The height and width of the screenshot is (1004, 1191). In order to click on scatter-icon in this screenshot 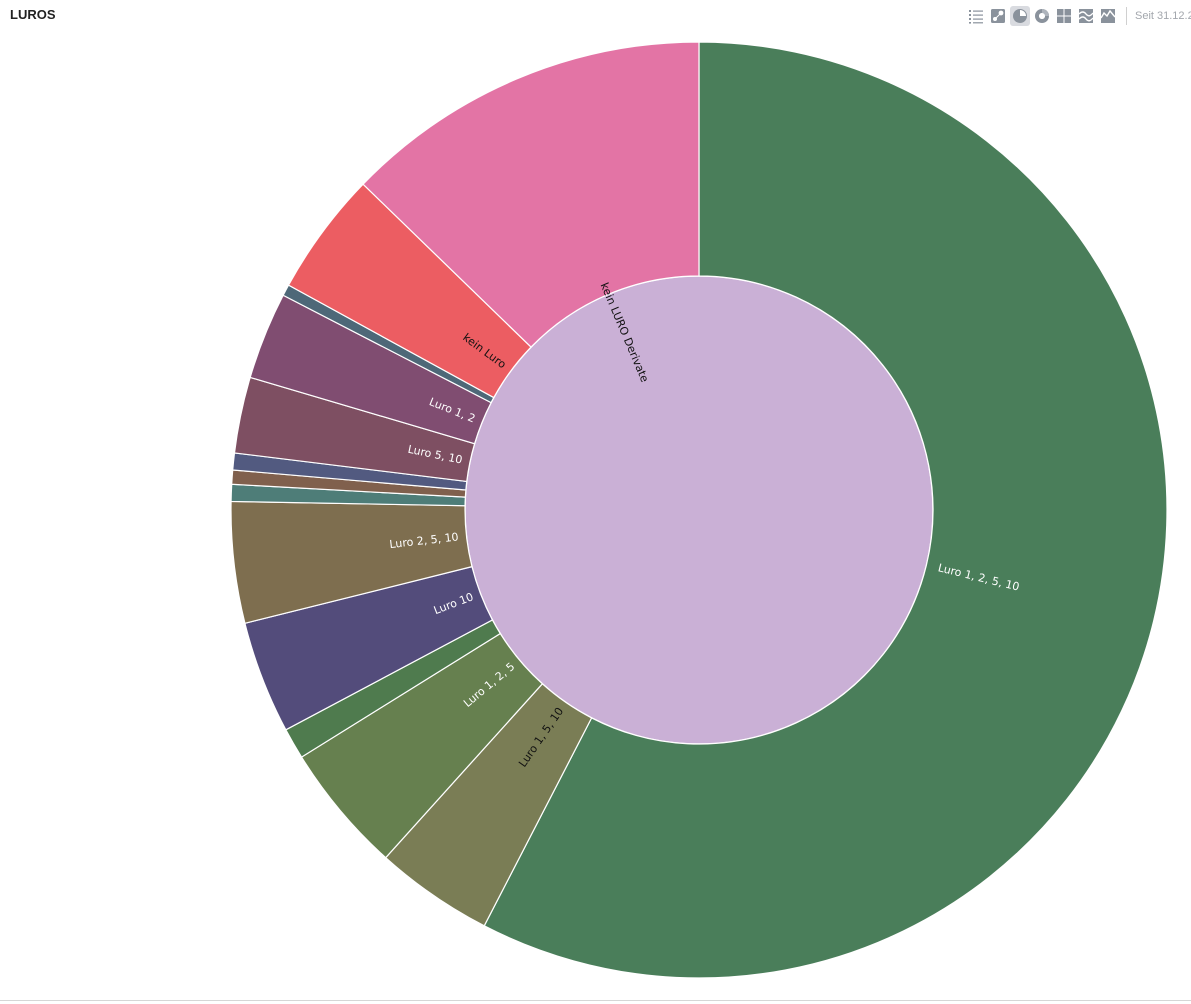, I will do `click(998, 16)`.